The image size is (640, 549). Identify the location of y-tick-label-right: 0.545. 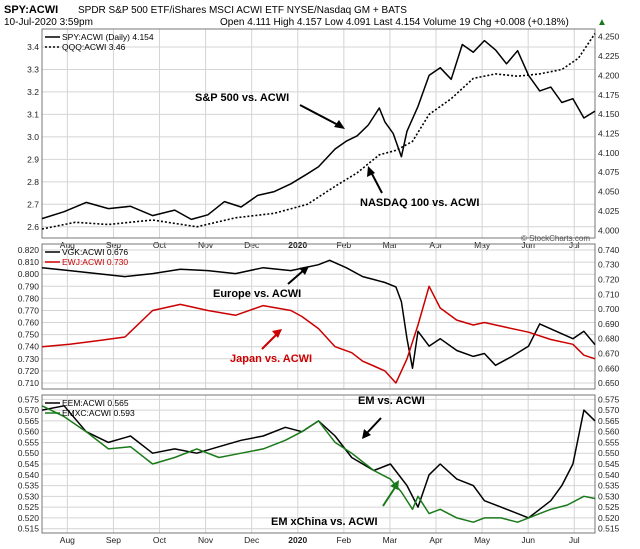
(609, 464).